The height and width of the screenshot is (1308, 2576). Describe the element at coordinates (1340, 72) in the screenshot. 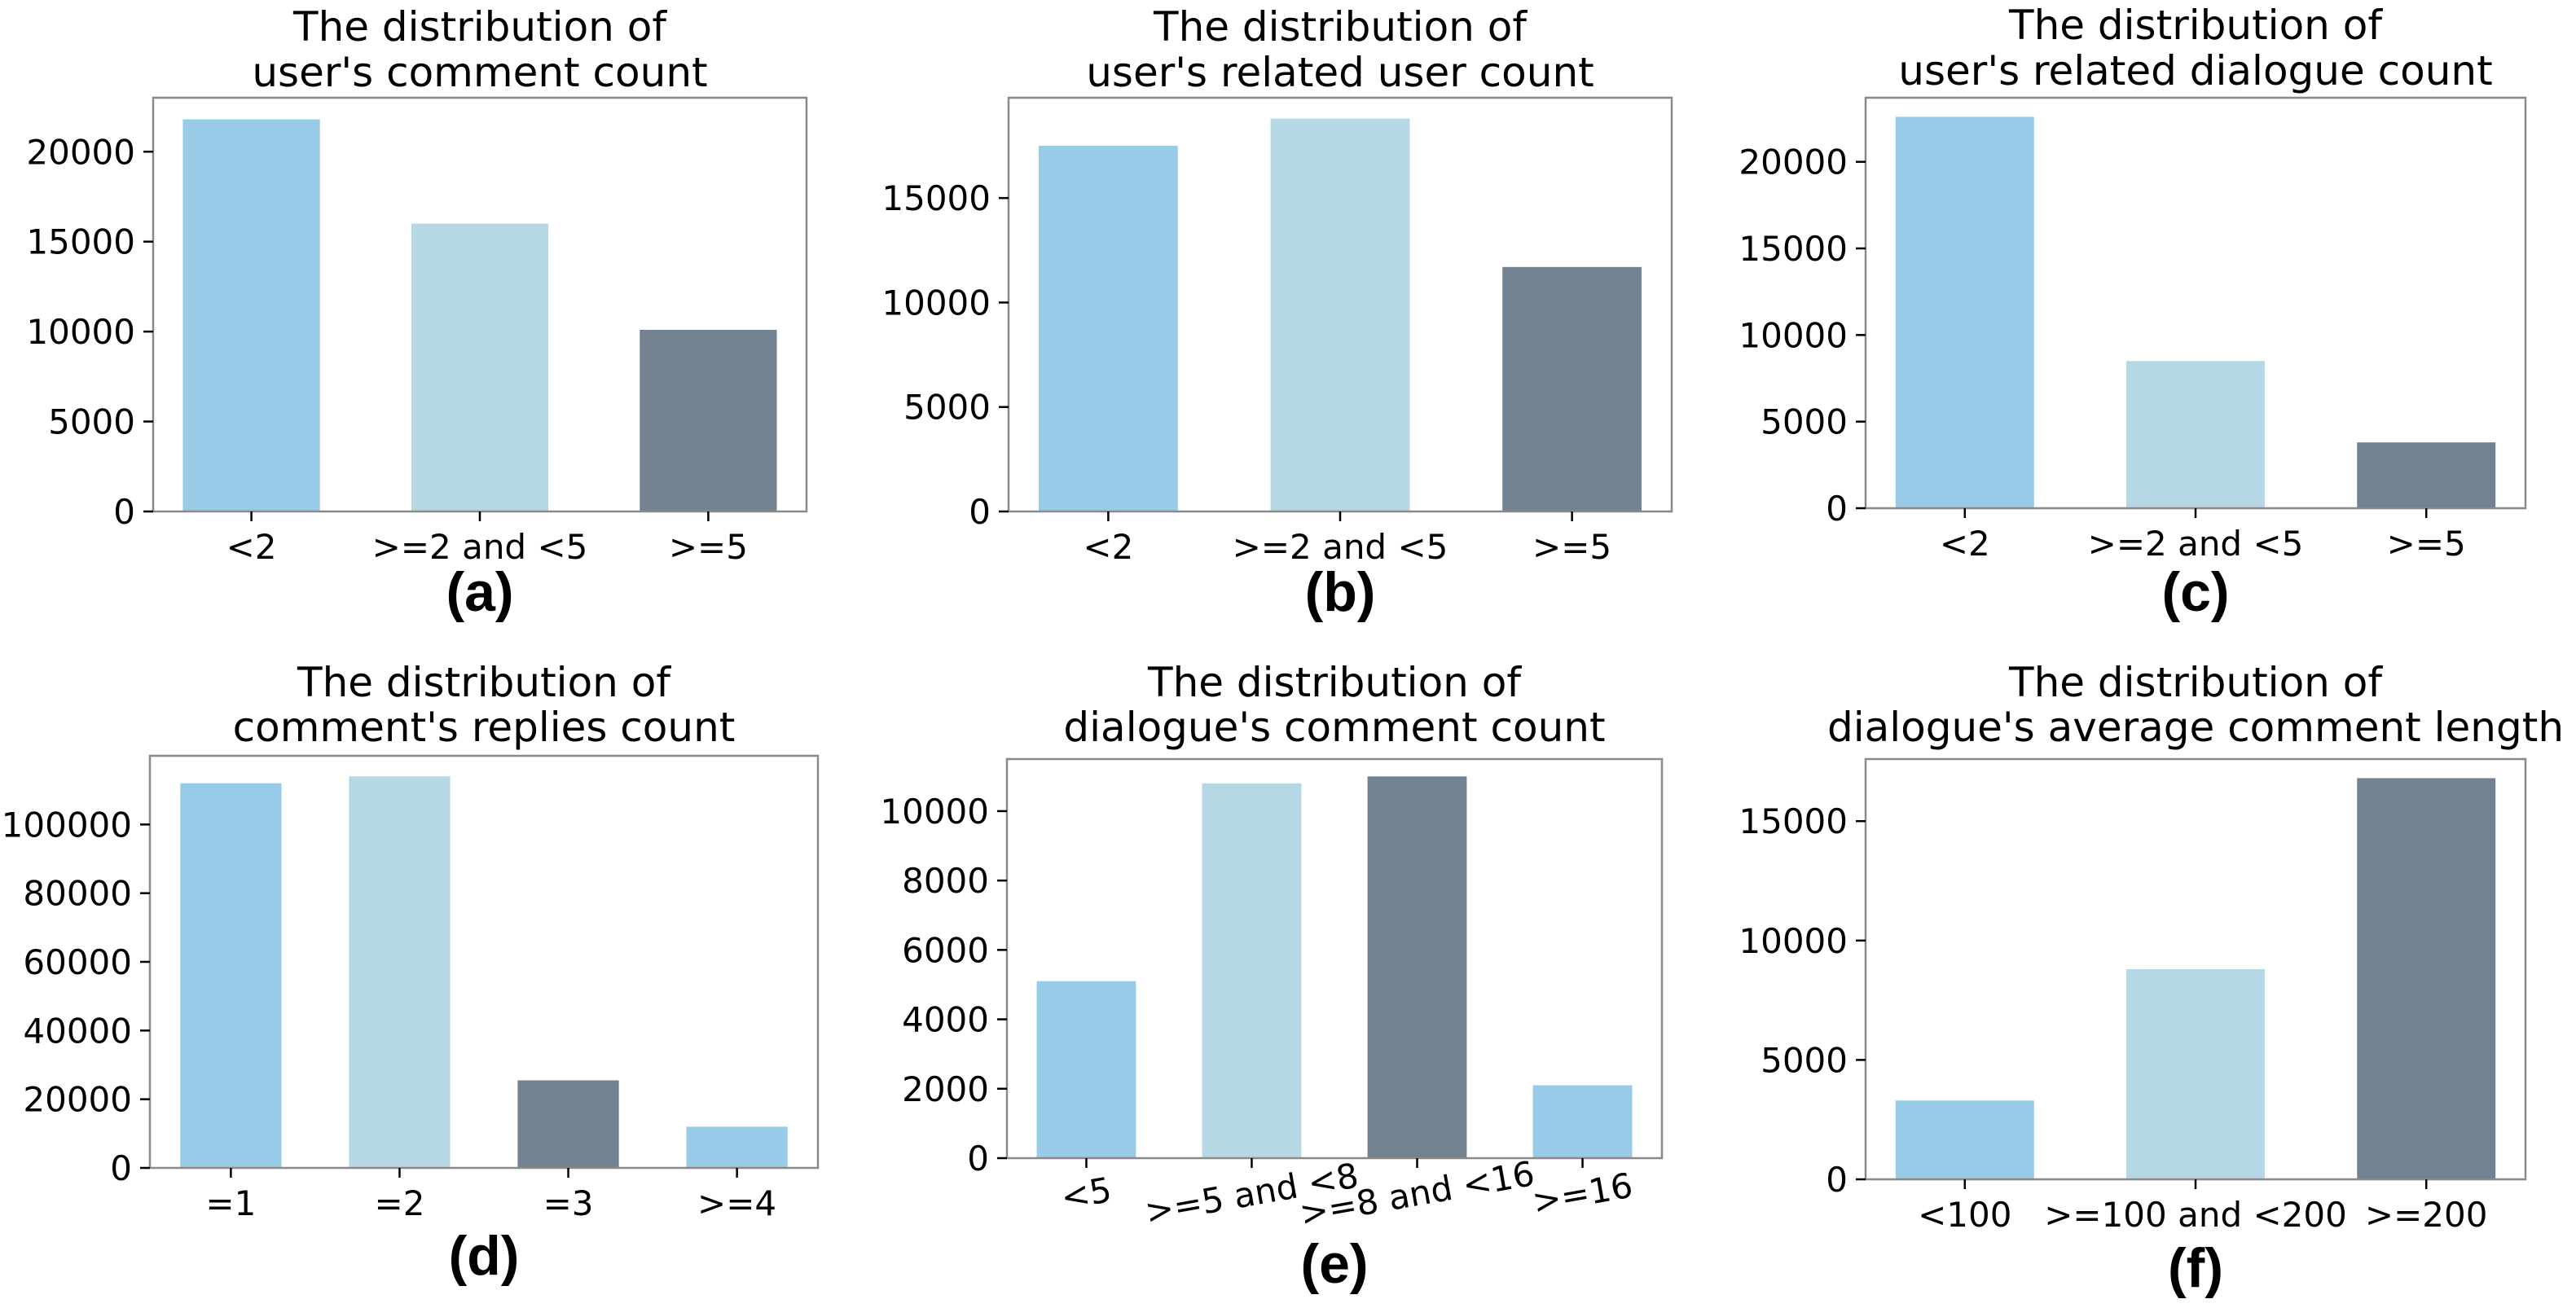

I see `chart-title-line-2: user's related user count` at that location.